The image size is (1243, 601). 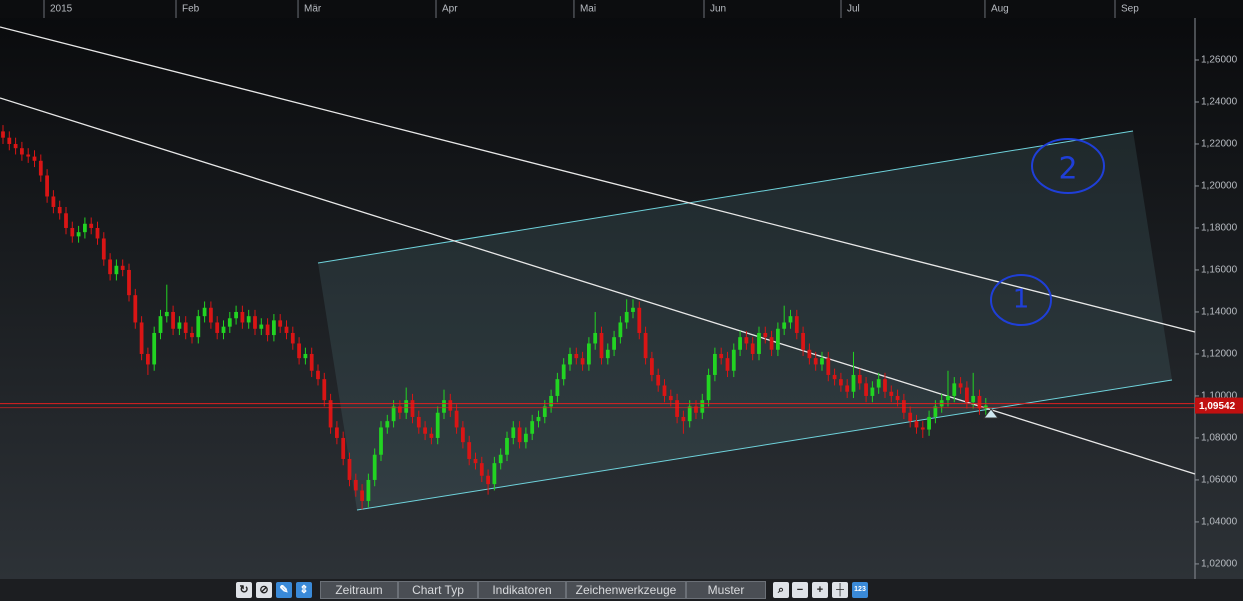 I want to click on toolbar-tab: Chart Typ, so click(x=438, y=590).